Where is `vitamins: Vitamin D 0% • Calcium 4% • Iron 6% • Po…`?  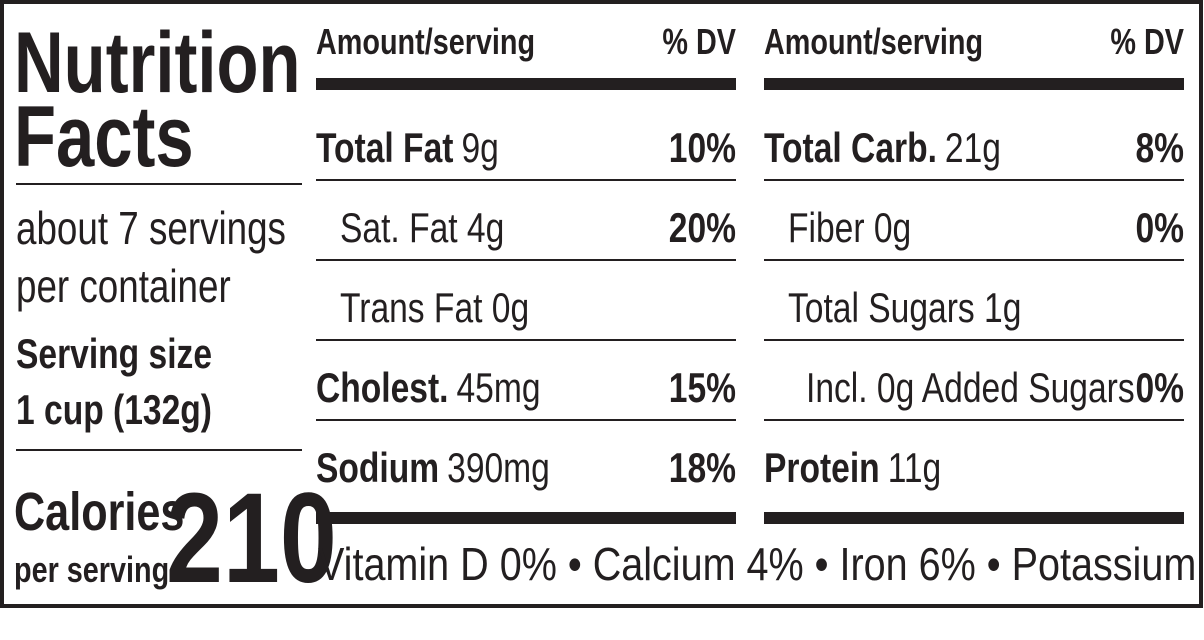 vitamins: Vitamin D 0% • Calcium 4% • Iron 6% • Po… is located at coordinates (761, 564).